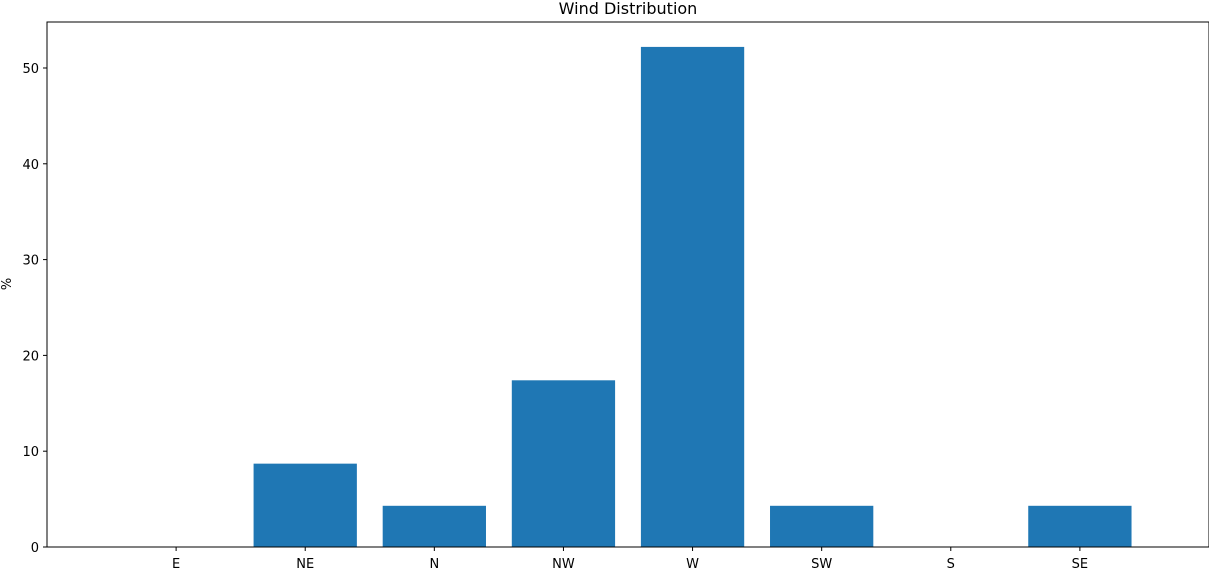 Image resolution: width=1209 pixels, height=571 pixels. I want to click on x-tick-label: S, so click(951, 564).